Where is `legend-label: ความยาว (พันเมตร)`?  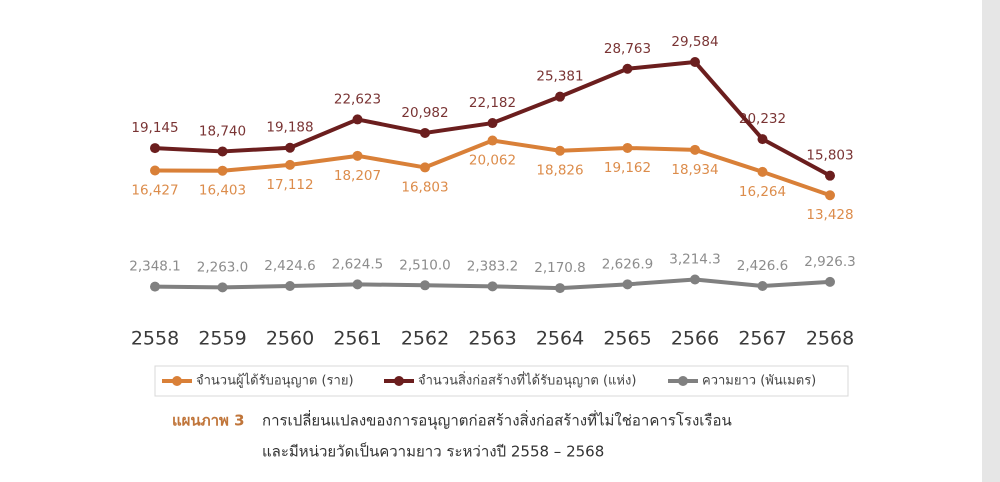
legend-label: ความยาว (พันเมตร) is located at coordinates (759, 381).